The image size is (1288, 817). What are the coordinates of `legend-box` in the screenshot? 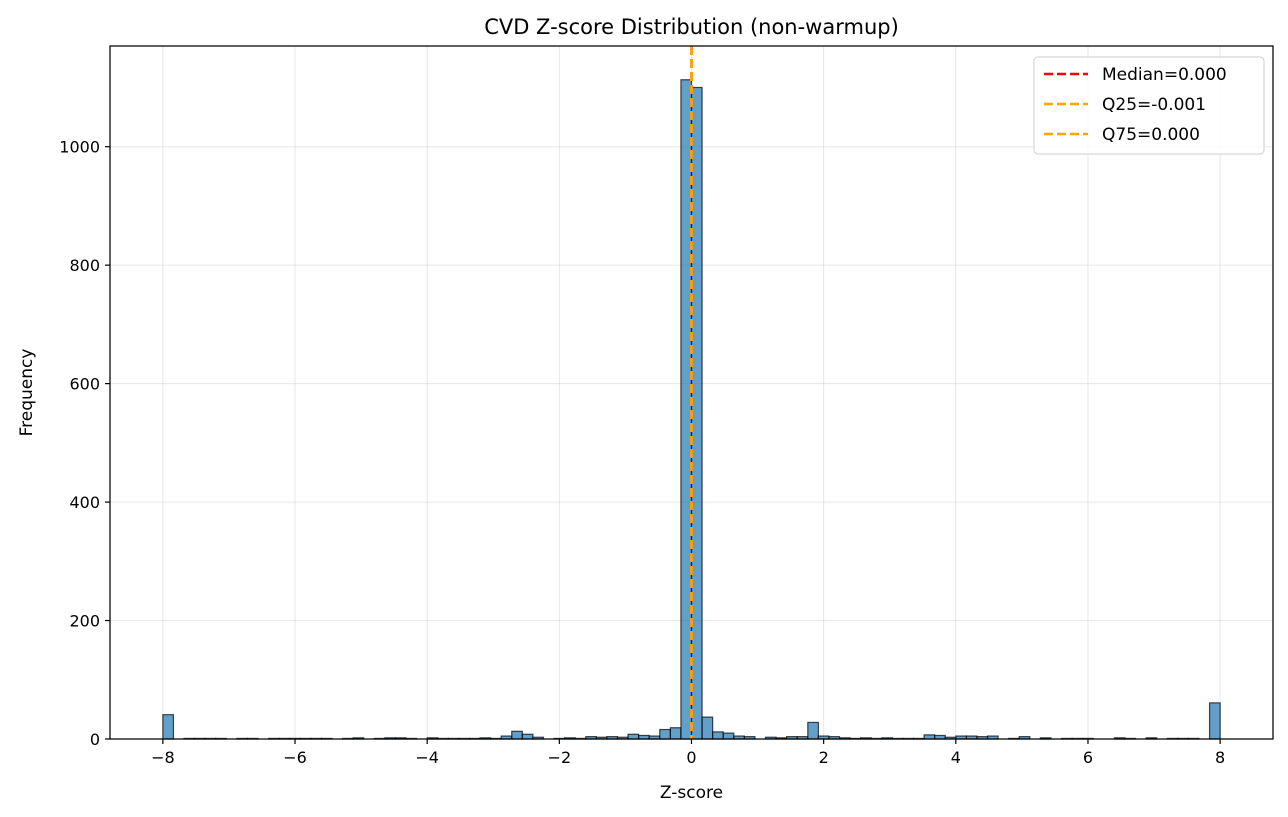 It's located at (1149, 105).